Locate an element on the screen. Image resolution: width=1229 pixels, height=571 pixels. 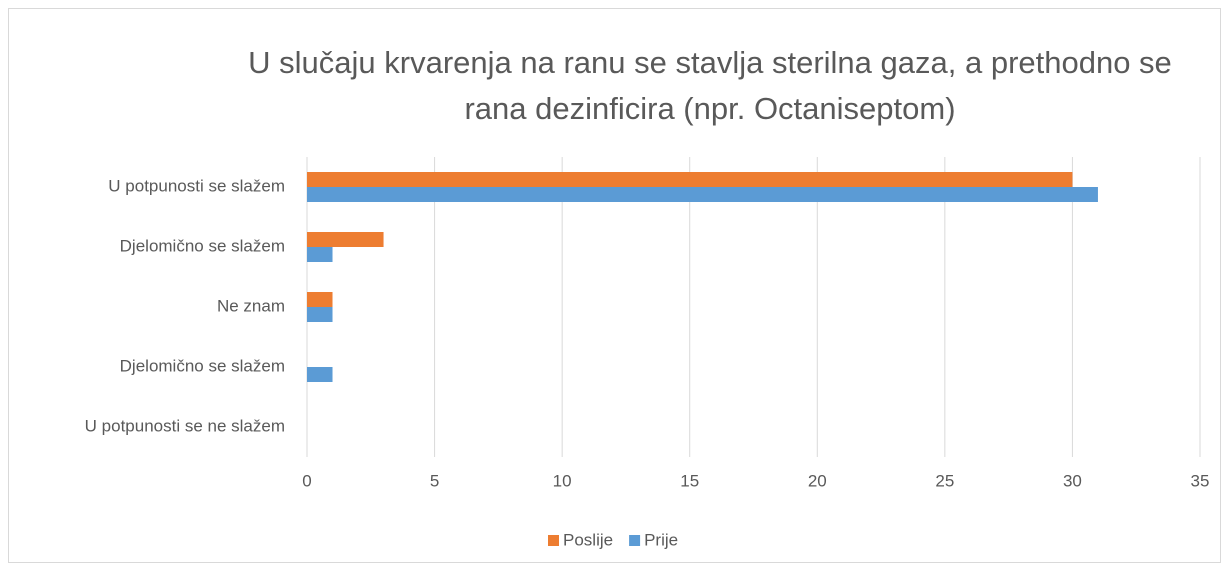
y-tick-label: U potpunosti se ne slažem is located at coordinates (185, 425).